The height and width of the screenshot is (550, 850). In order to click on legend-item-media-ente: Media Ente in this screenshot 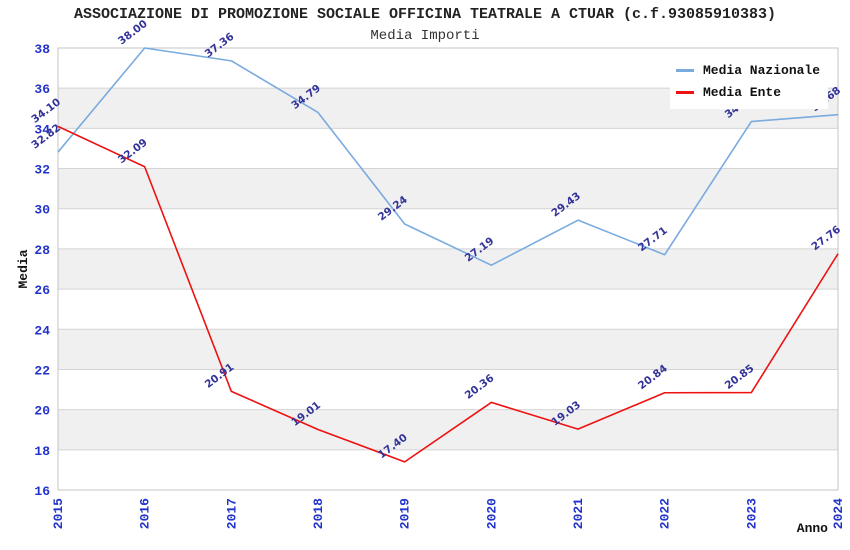, I will do `click(752, 92)`.